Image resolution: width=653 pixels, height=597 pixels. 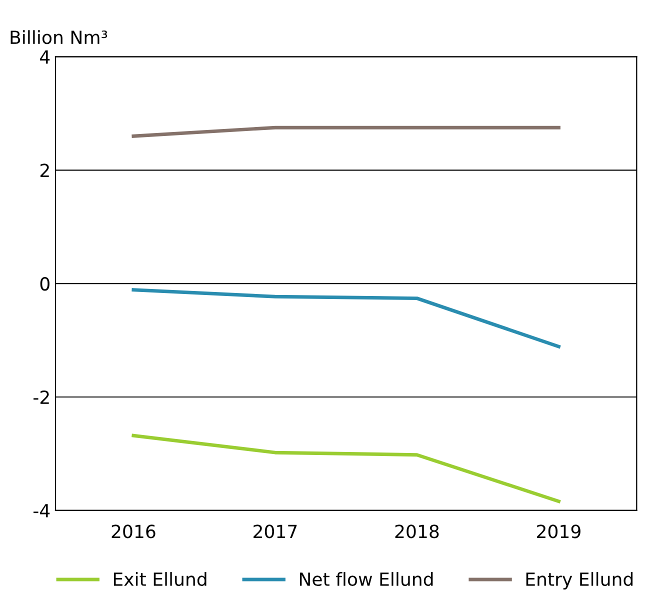 I want to click on legend-label: Net flow Ellund, so click(x=366, y=579).